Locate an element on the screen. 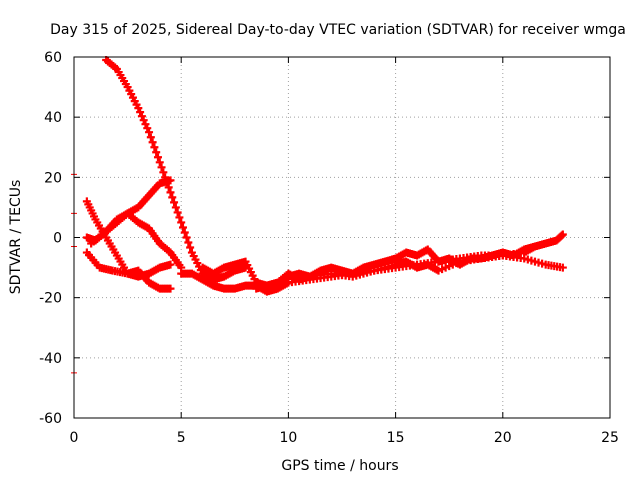 The image size is (640, 480). y-tick-label: 60 is located at coordinates (53, 58).